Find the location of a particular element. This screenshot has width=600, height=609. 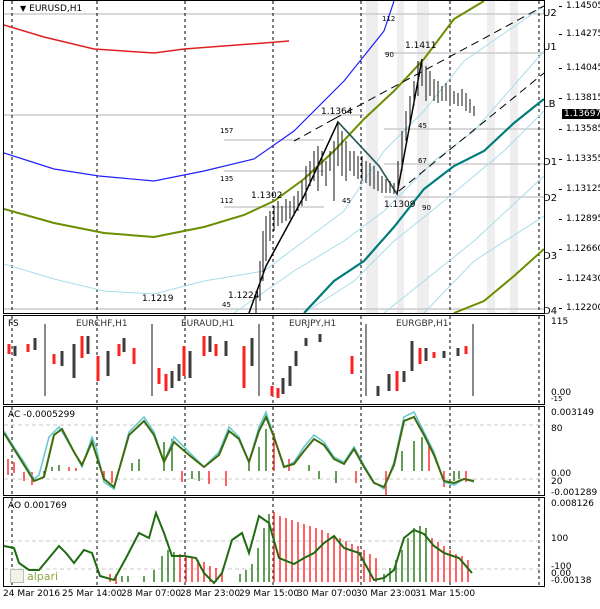

ac-pane-title: AC -0.0005299 is located at coordinates (42, 415).